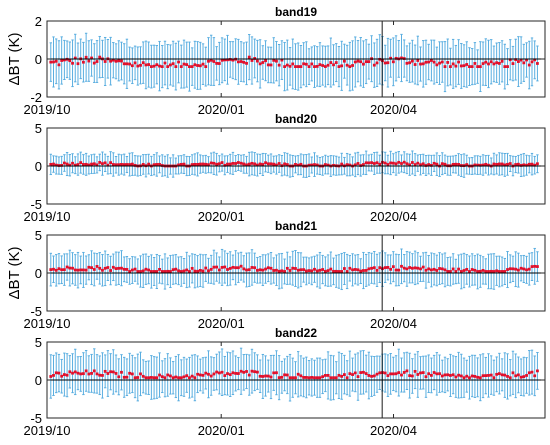  I want to click on x-tick-label: 2020/04, so click(393, 109).